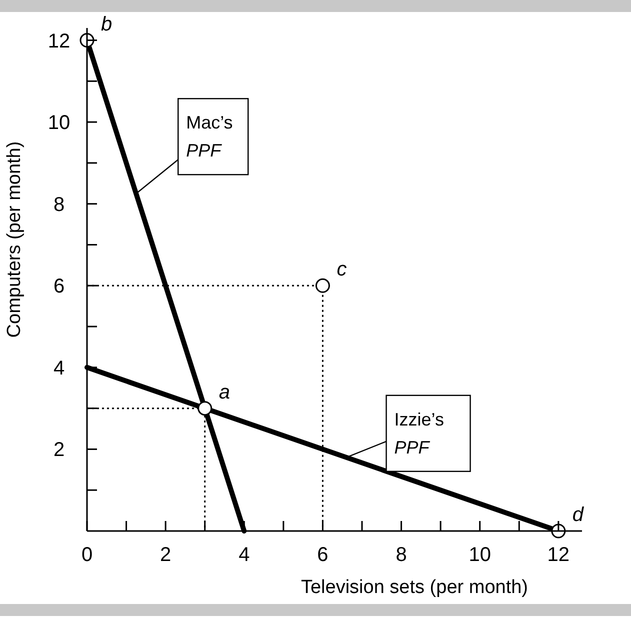 This screenshot has width=631, height=620. What do you see at coordinates (578, 515) in the screenshot?
I see `data-label: d` at bounding box center [578, 515].